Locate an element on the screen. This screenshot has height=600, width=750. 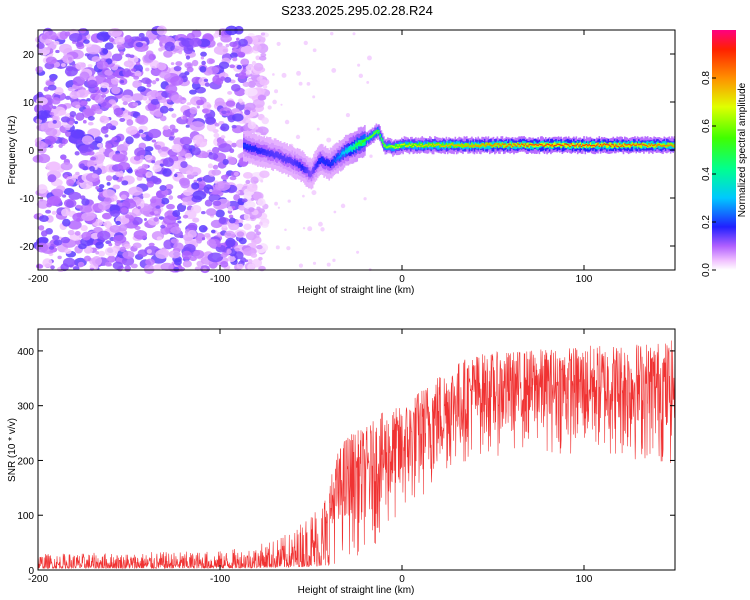
y-tick-label: 300 is located at coordinates (25, 407).